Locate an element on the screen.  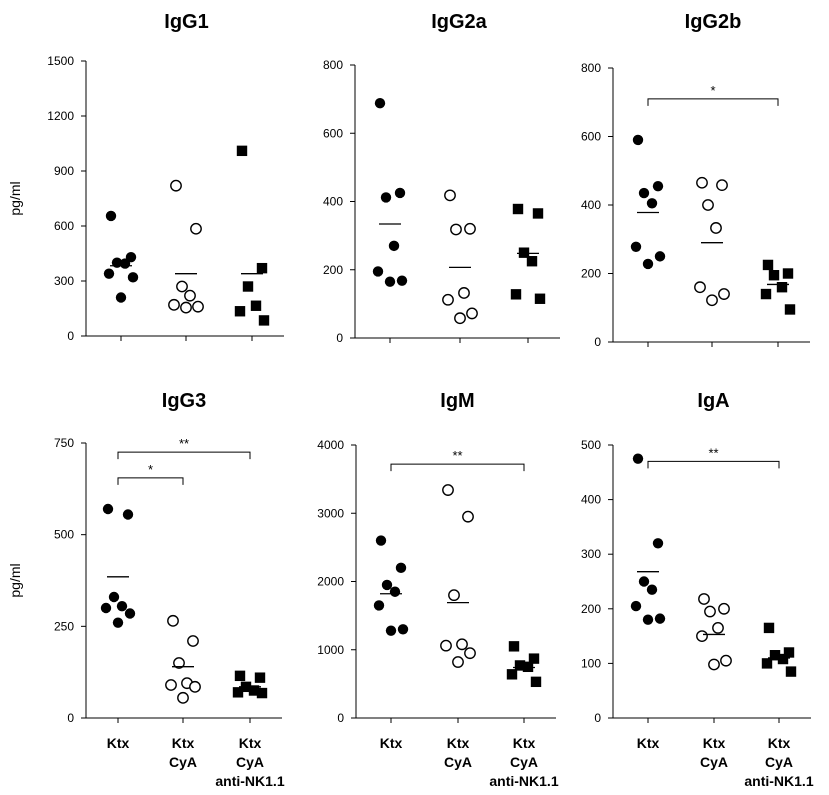
chart-title: IgG2b is located at coordinates (713, 22).